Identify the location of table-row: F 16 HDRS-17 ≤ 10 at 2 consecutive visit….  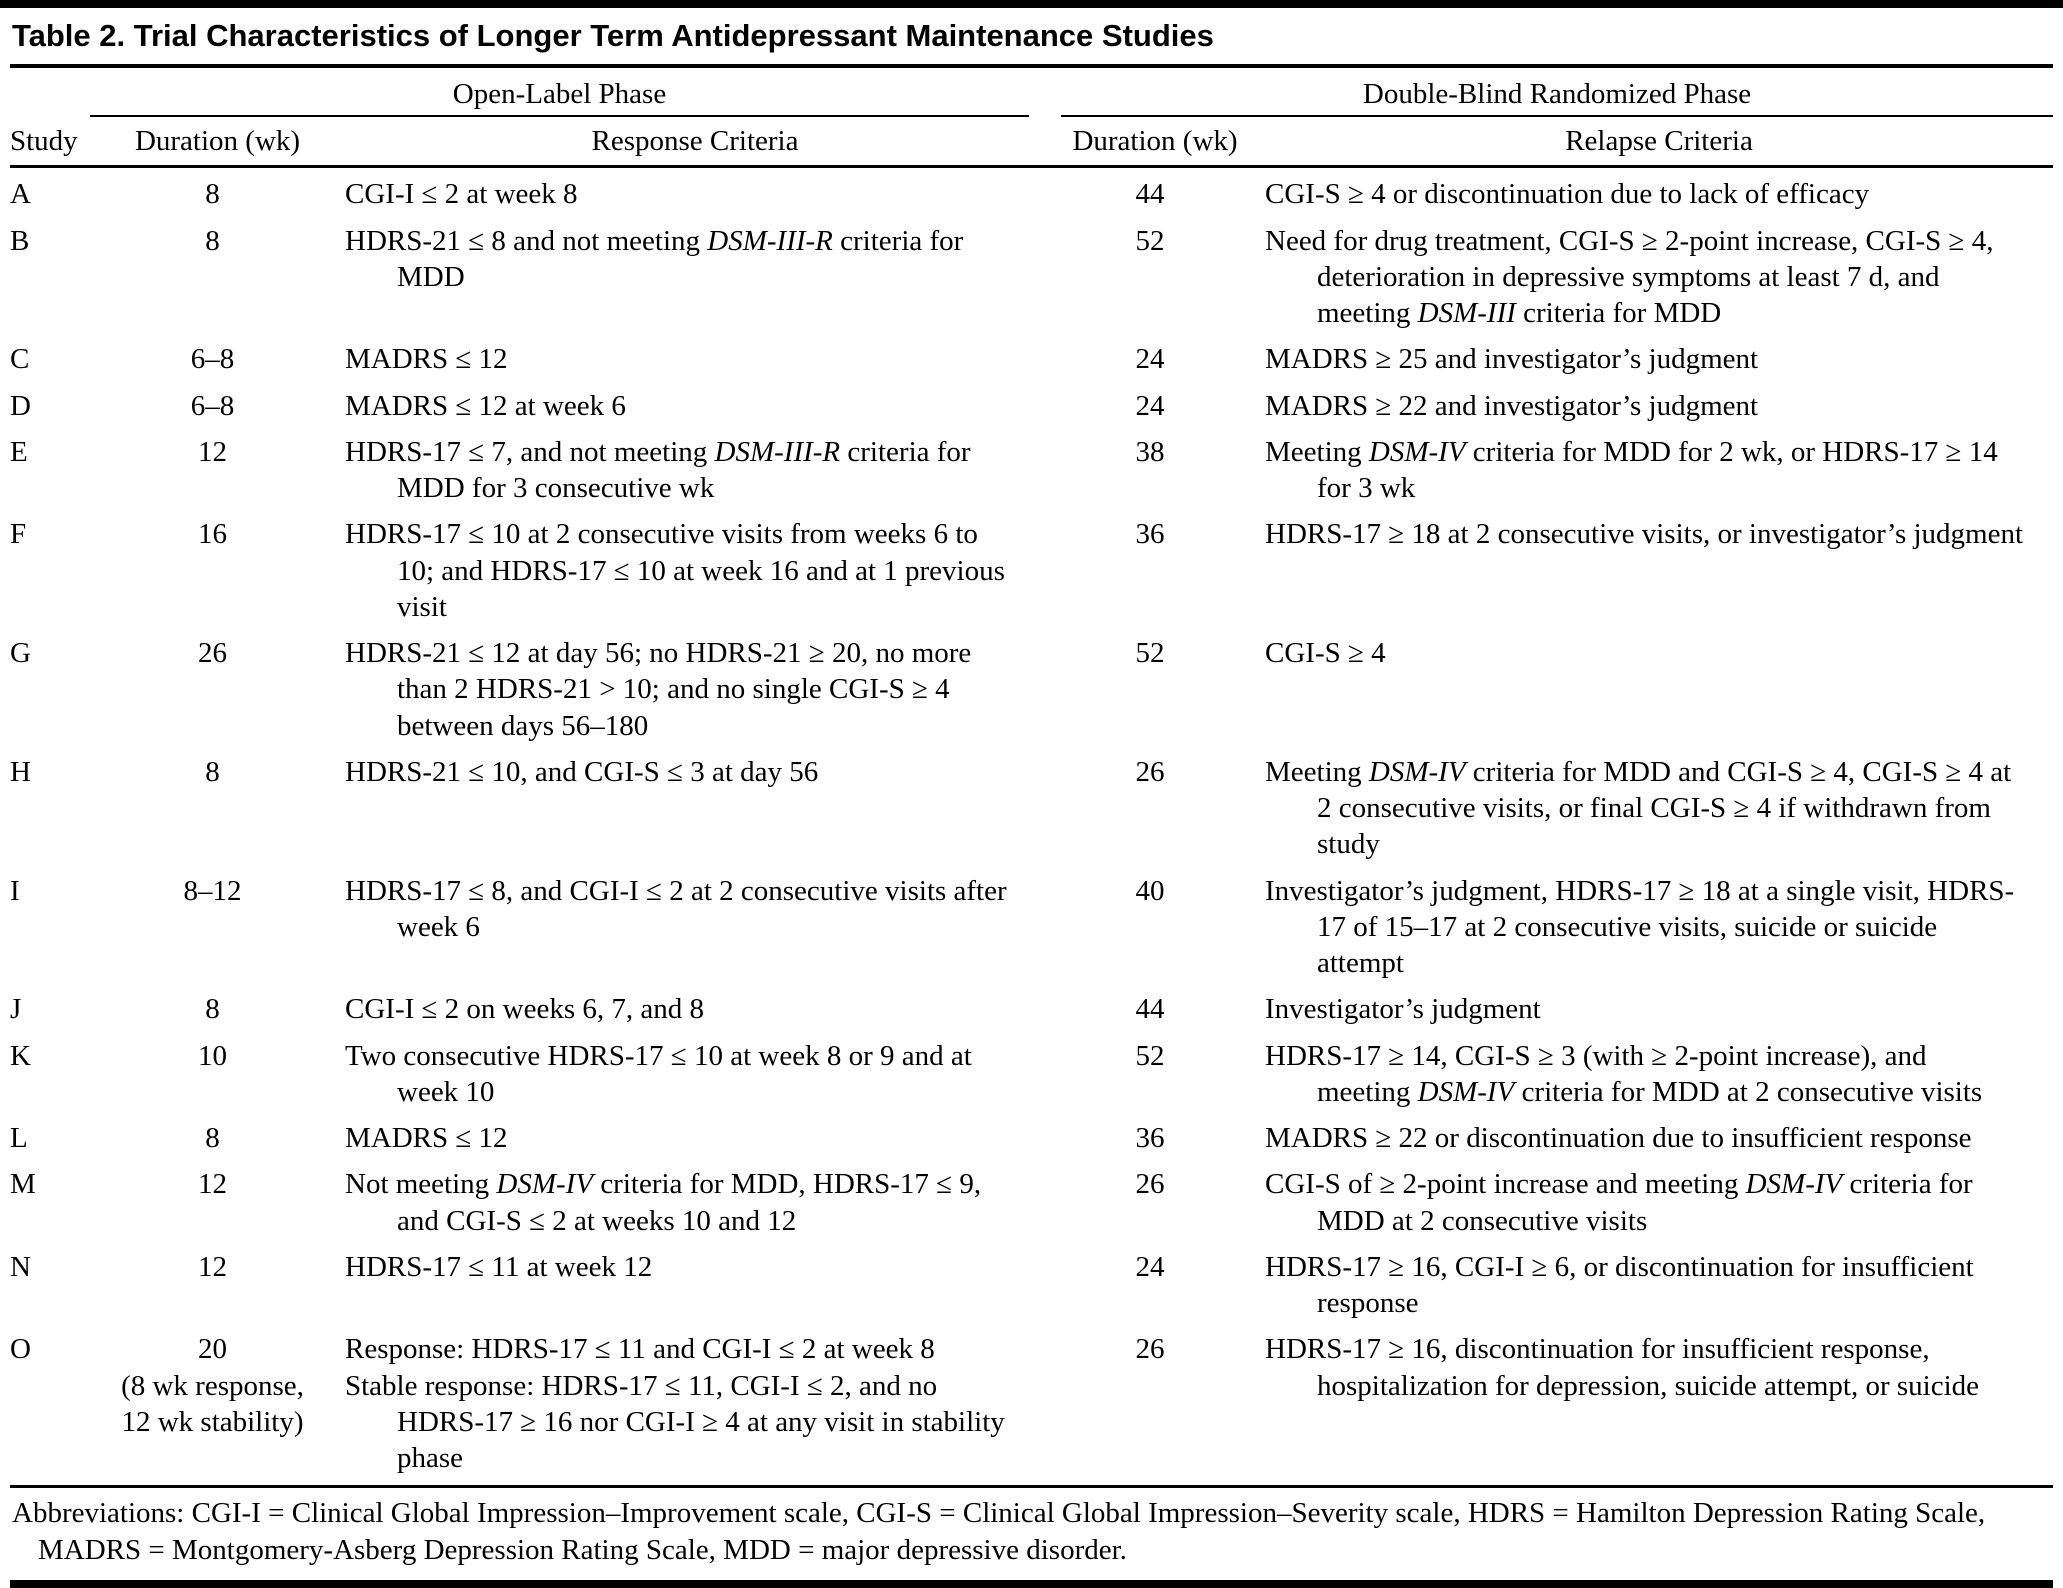
(1031, 574).